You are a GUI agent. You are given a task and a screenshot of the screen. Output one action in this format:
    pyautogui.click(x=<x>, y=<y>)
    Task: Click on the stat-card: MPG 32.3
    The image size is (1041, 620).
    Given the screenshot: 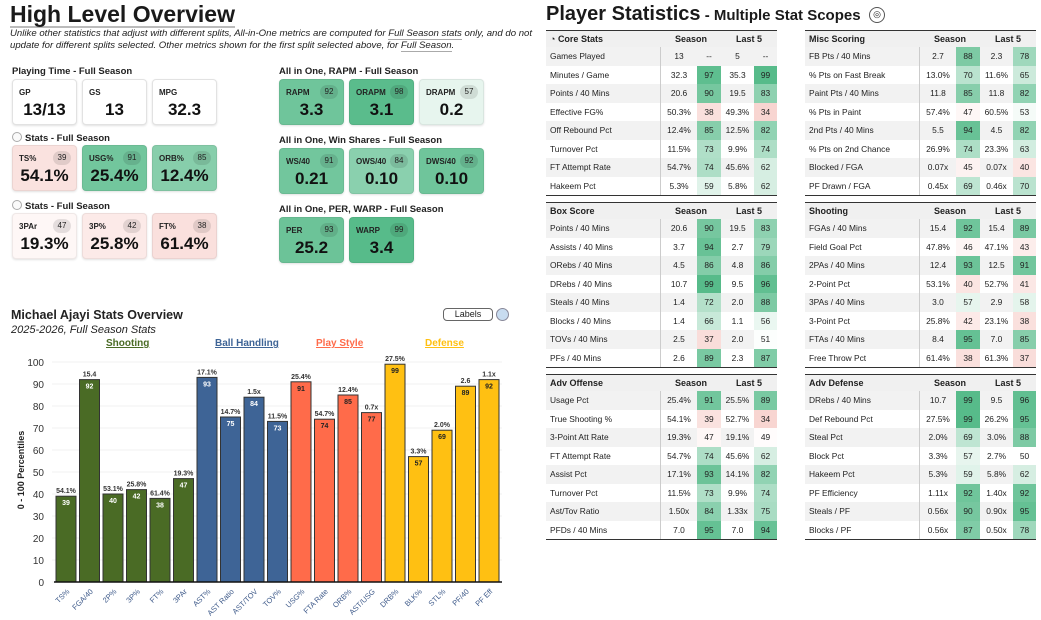 What is the action you would take?
    pyautogui.click(x=184, y=102)
    